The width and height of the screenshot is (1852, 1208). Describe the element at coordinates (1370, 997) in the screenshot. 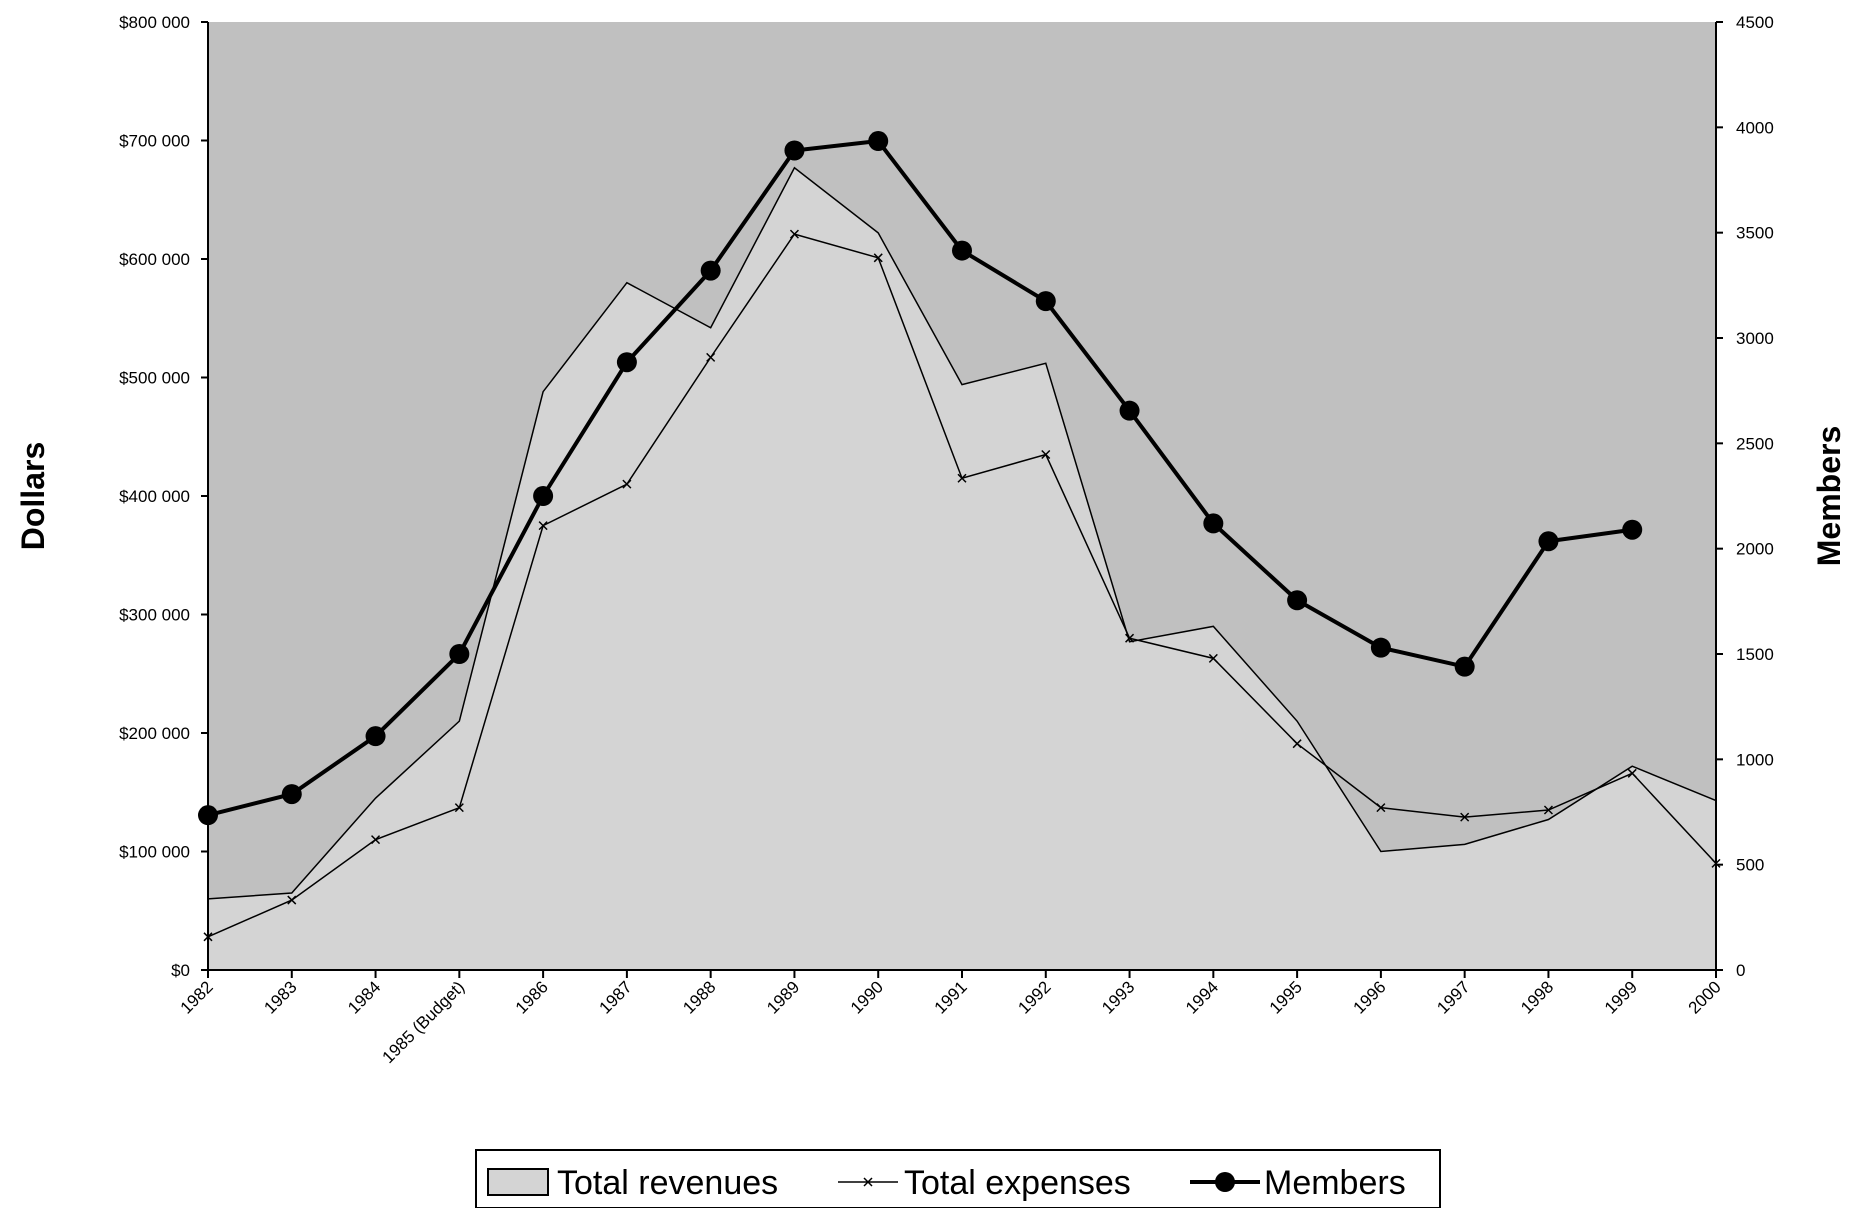

I see `x-tick-label: 1996` at that location.